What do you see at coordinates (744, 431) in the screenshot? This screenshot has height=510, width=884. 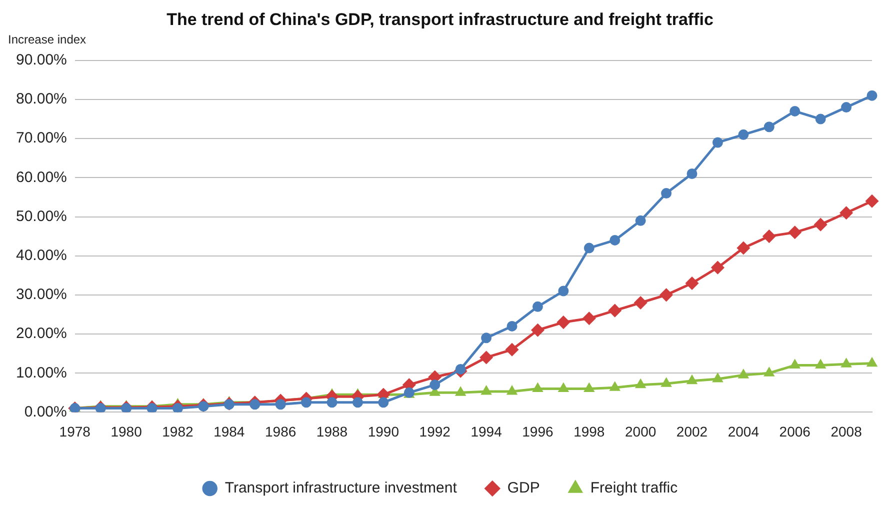 I see `x-tick-label: 2004` at bounding box center [744, 431].